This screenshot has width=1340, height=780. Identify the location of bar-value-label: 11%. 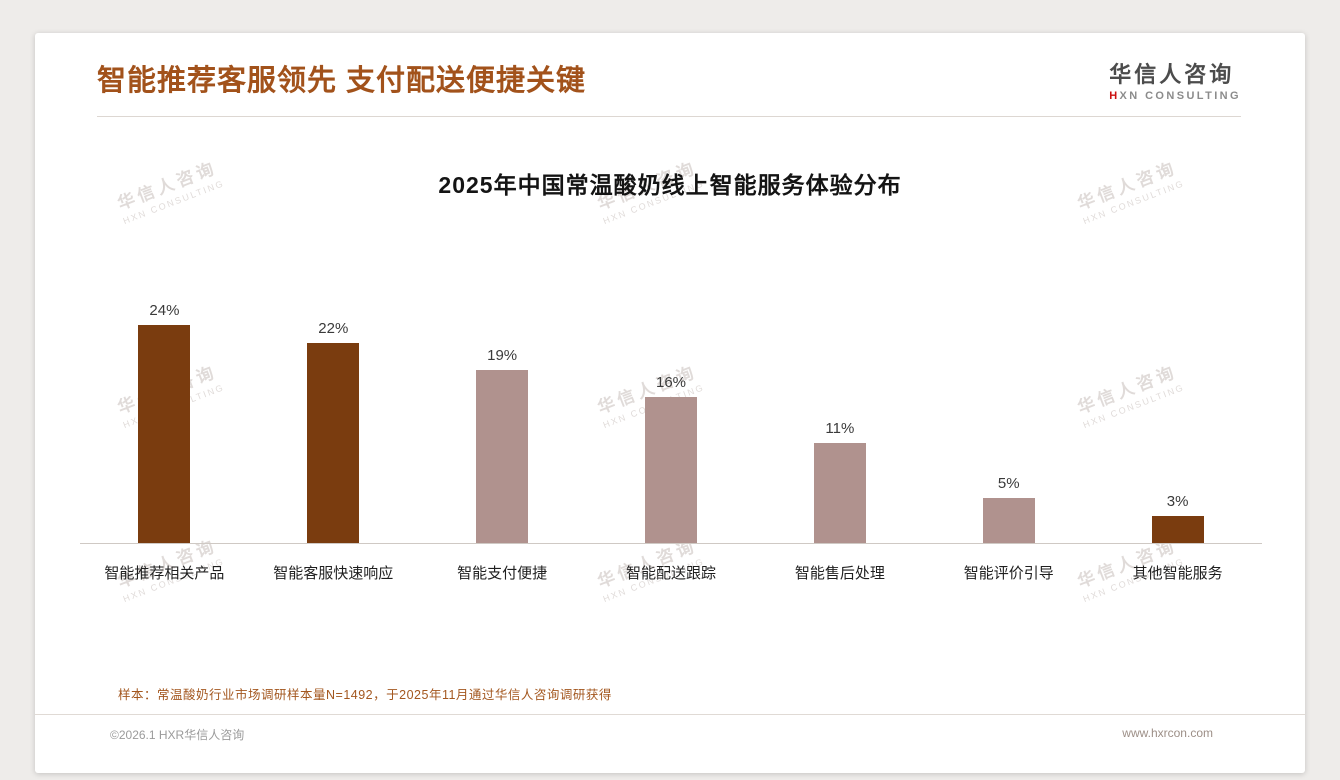
(840, 428).